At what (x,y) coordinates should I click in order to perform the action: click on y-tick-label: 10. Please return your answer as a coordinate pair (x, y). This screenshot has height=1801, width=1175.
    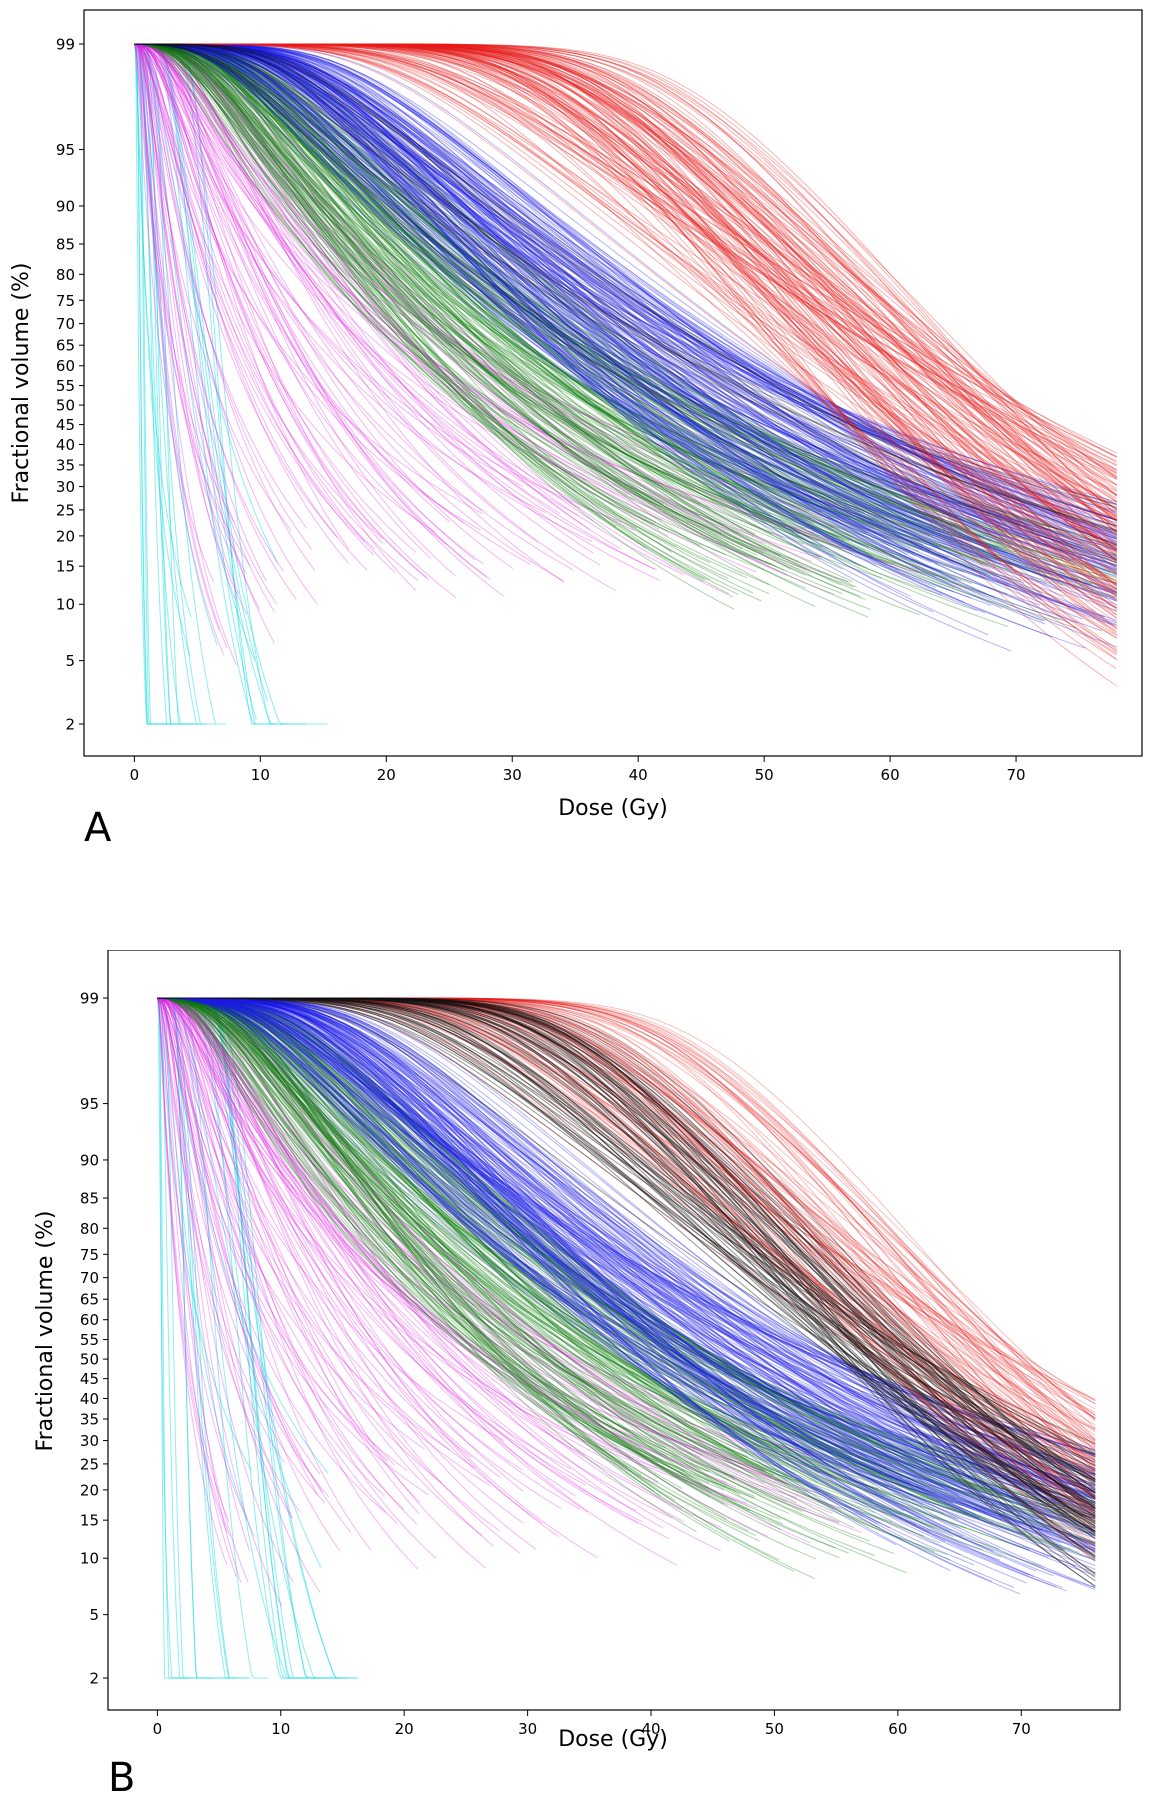
    Looking at the image, I should click on (89, 1559).